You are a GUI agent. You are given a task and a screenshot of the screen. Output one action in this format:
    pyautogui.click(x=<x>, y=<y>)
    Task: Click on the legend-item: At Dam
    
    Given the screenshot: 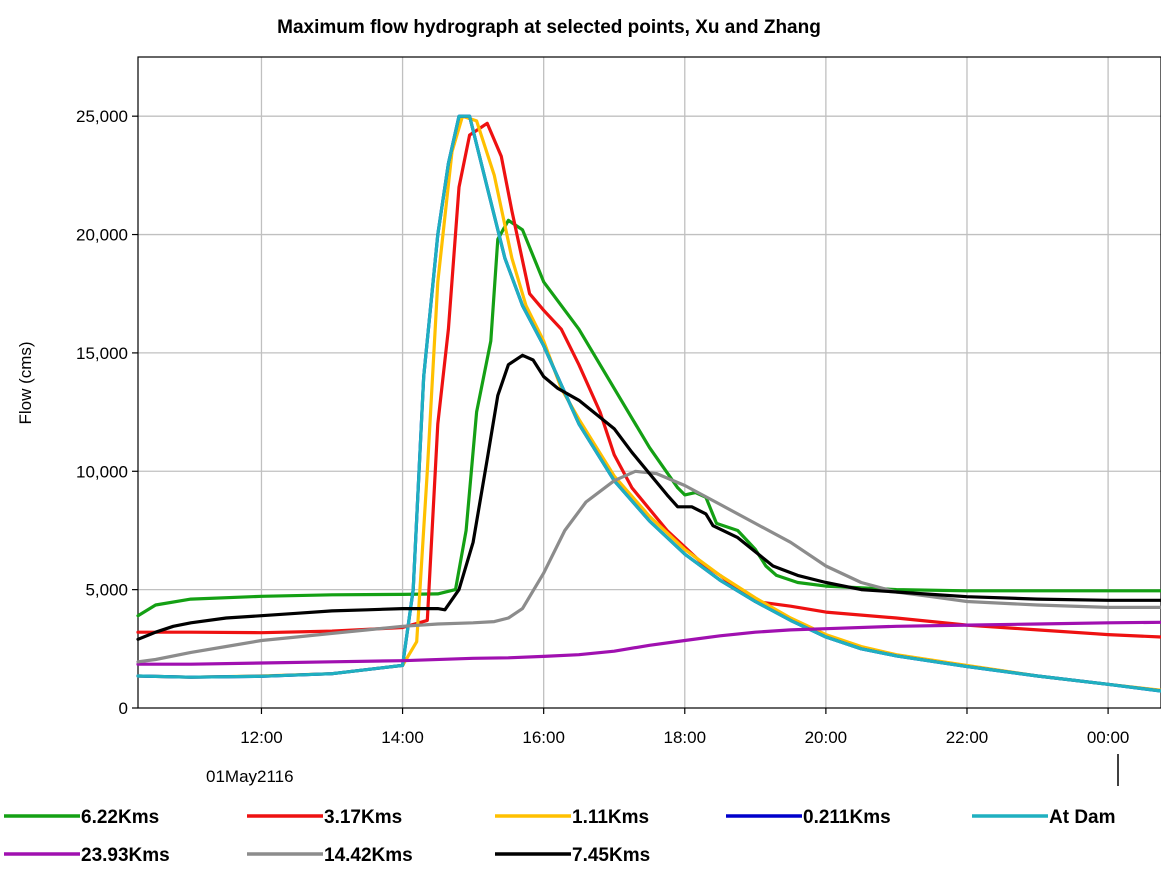 What is the action you would take?
    pyautogui.click(x=1044, y=817)
    